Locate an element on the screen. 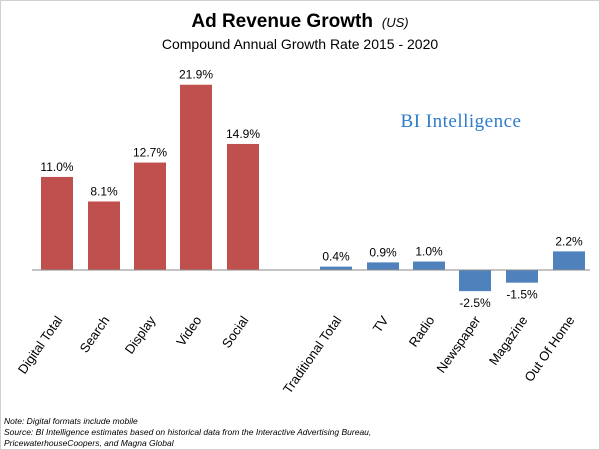 This screenshot has height=450, width=600. note-line: Note: Digital formats include mobile is located at coordinates (71, 421).